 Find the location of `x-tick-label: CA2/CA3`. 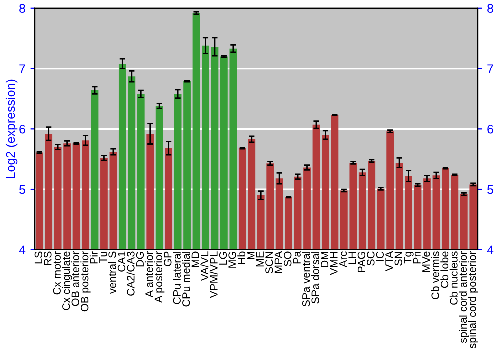

x-tick-label: CA2/CA3 is located at coordinates (130, 274).